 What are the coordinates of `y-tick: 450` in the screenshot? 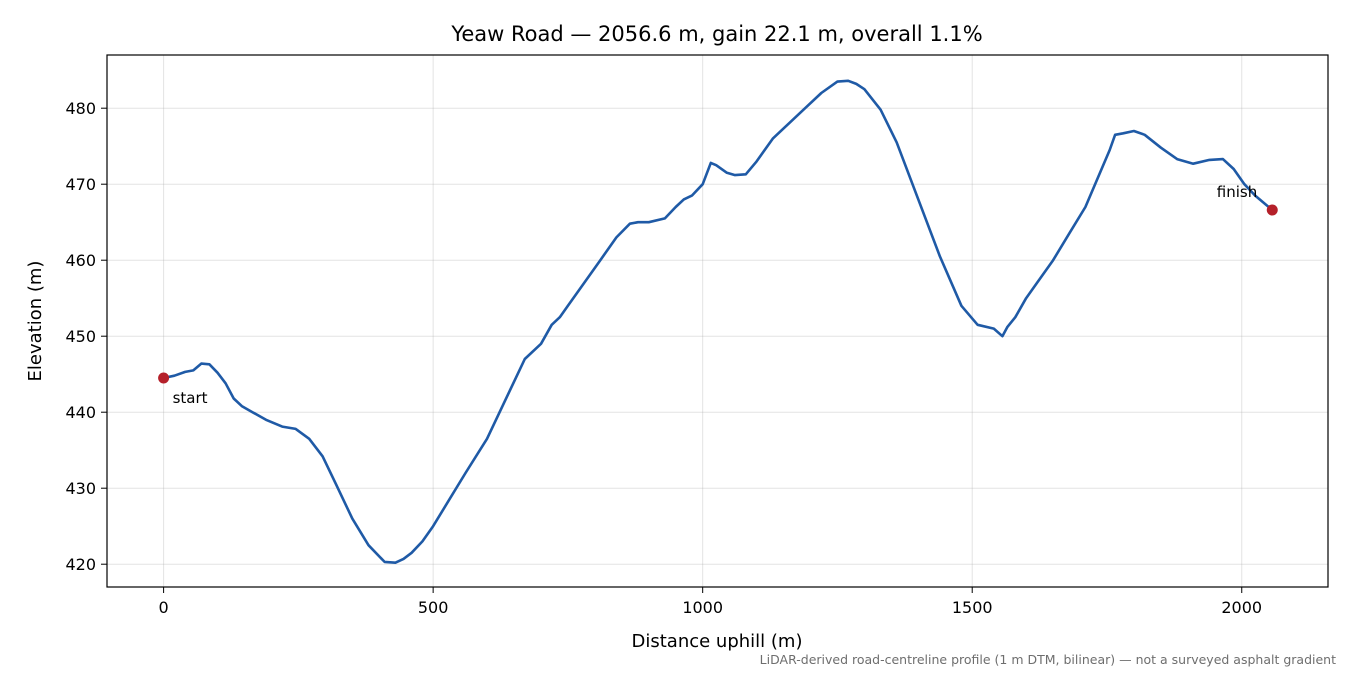 It's located at (86, 336).